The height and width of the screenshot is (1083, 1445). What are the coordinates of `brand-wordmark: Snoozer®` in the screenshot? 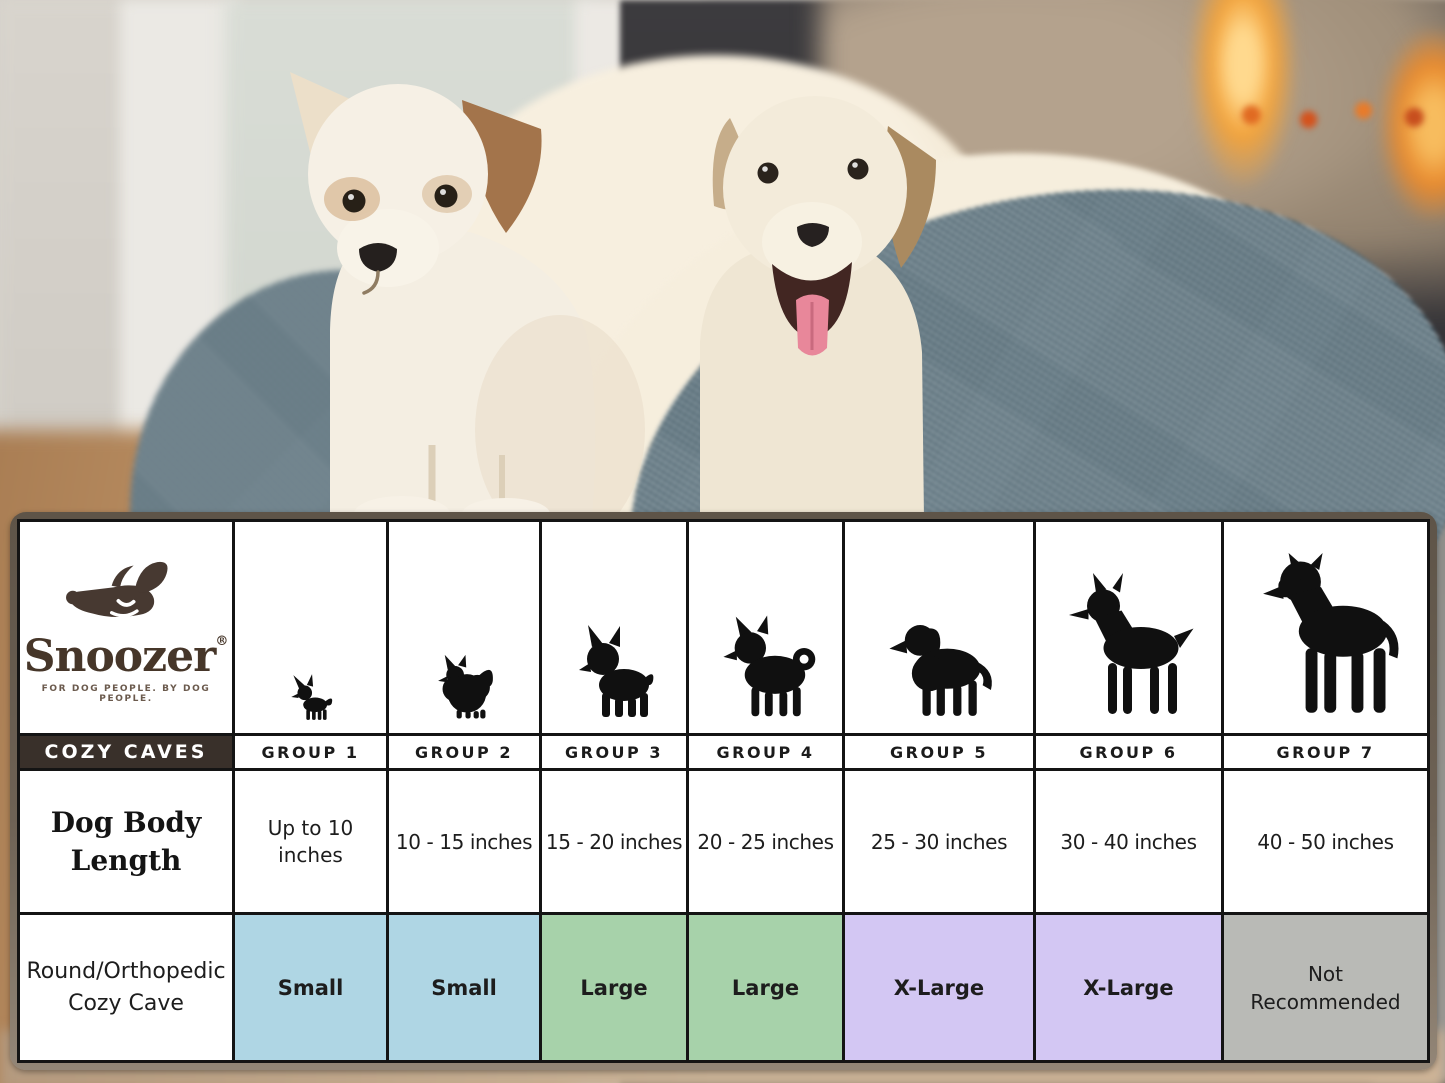 It's located at (126, 656).